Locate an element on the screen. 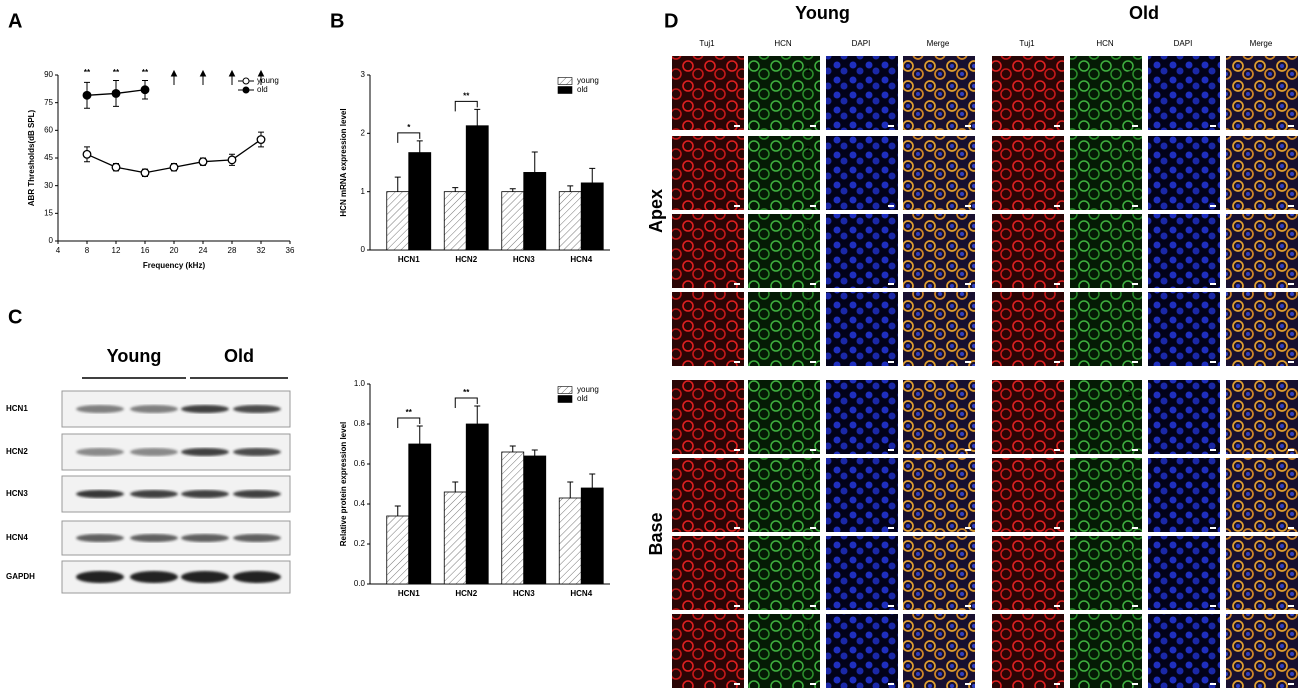 The width and height of the screenshot is (1300, 692). x-tick-label: 36 is located at coordinates (290, 250).